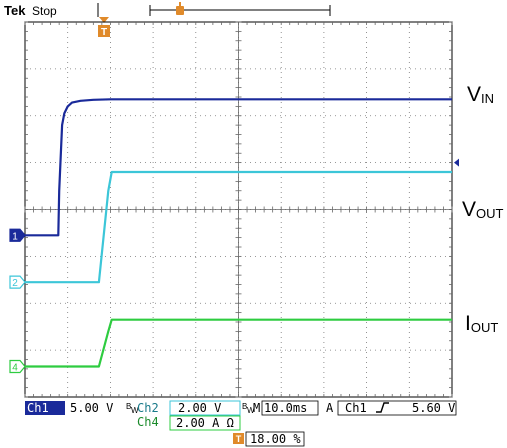  I want to click on signal-label-iout: IOUT, so click(481, 323).